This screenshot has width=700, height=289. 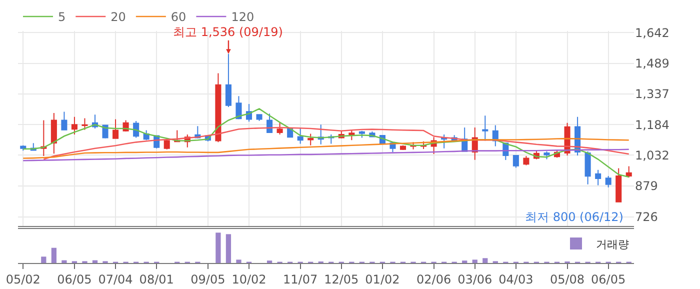 I want to click on x-tick-label: 12/05, so click(x=341, y=279).